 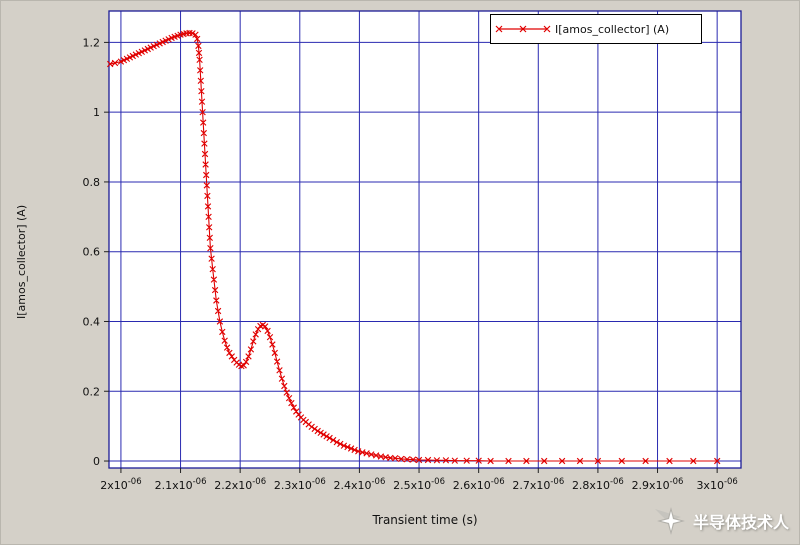 I want to click on y-axis-title: I[amos_collector] (A), so click(x=21, y=261).